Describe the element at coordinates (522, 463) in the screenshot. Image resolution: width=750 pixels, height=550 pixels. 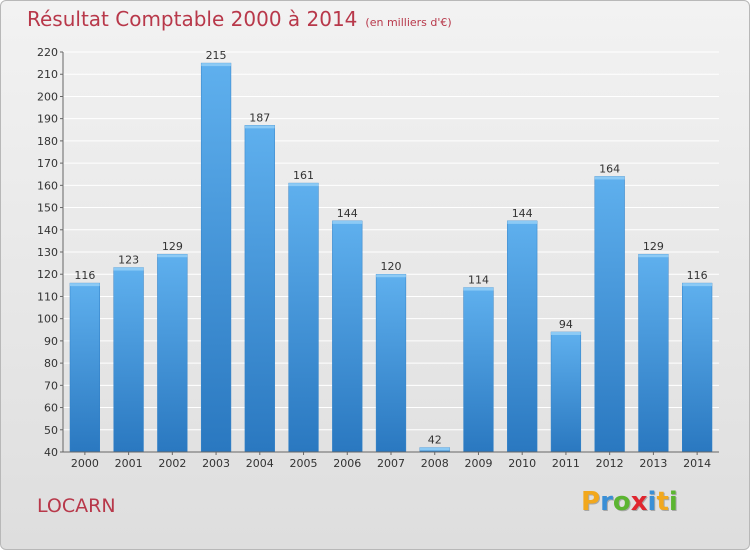
I see `x-tick-label-2010: 2010` at that location.